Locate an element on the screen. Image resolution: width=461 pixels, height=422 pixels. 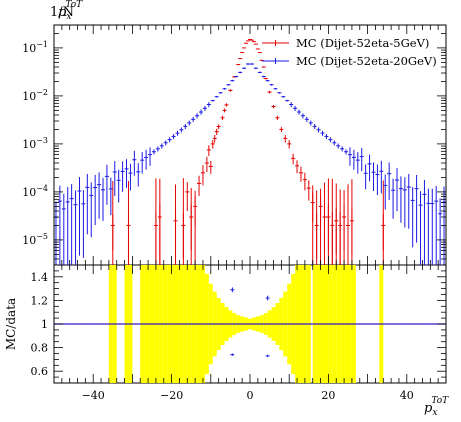
main-y-title-prefix: 1/N is located at coordinates (62, 12).